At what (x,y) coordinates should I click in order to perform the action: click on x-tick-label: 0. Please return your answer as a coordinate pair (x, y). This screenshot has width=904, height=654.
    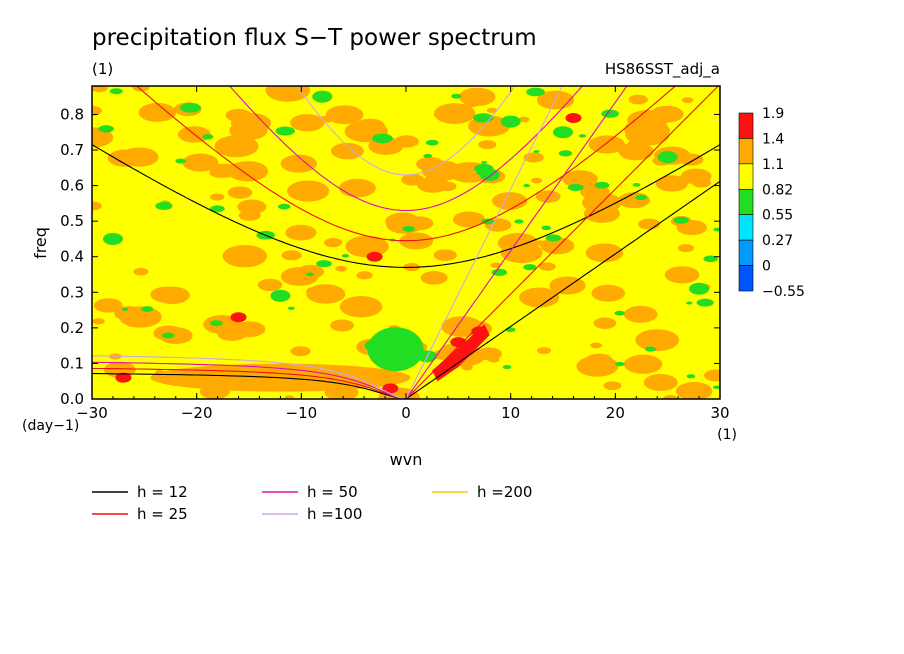
    Looking at the image, I should click on (406, 413).